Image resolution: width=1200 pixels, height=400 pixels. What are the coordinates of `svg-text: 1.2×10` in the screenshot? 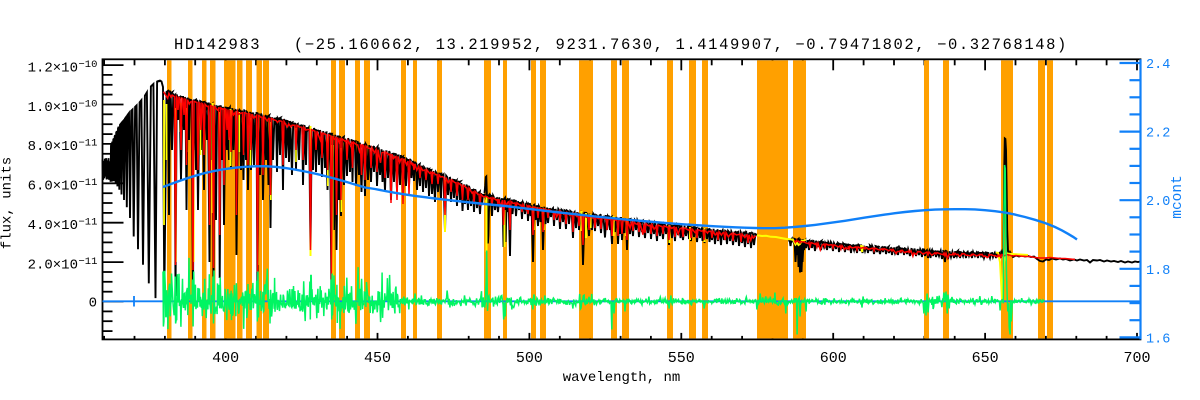 It's located at (53, 68).